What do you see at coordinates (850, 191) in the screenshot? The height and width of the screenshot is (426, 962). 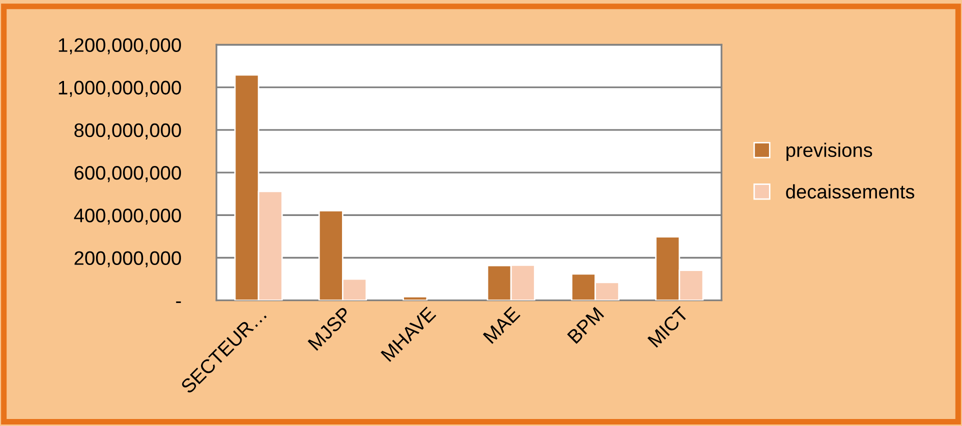 I see `legend-label: decaissements` at bounding box center [850, 191].